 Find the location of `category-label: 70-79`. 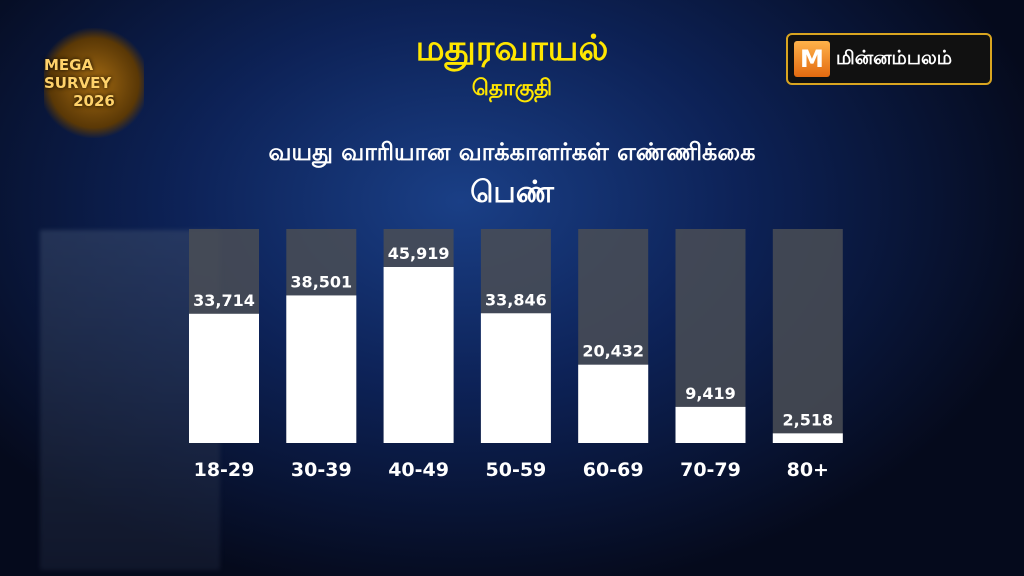

category-label: 70-79 is located at coordinates (710, 470).